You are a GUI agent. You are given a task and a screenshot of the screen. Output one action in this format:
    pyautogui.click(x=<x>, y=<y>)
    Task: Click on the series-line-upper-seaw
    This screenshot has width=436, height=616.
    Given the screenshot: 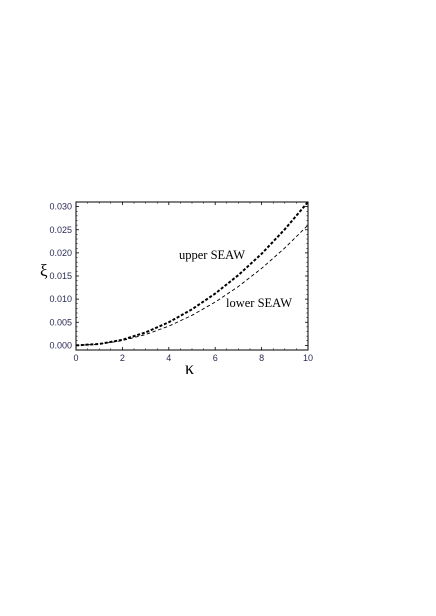 What is the action you would take?
    pyautogui.click(x=192, y=274)
    